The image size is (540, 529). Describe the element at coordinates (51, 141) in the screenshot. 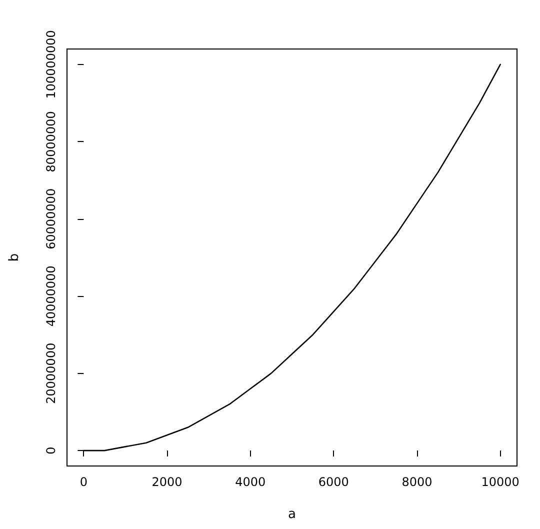

I see `y-tick-label: 80000000` at that location.